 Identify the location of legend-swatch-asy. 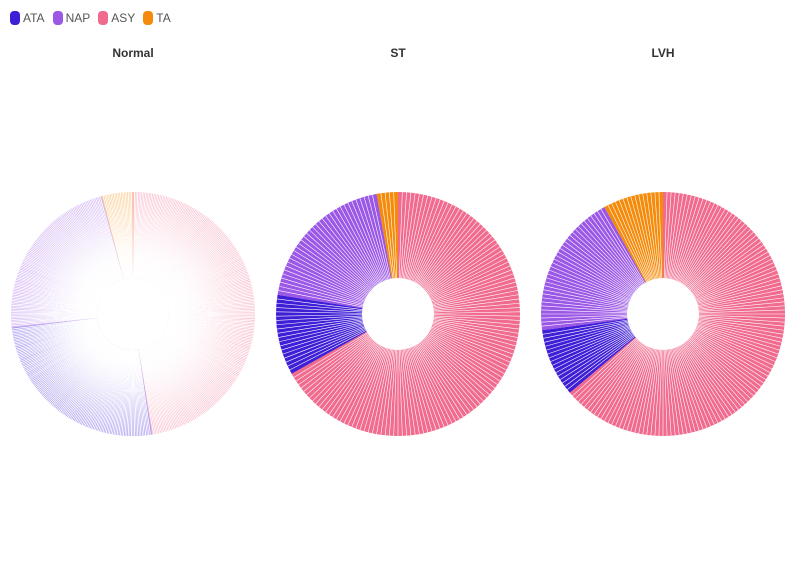
(103, 18).